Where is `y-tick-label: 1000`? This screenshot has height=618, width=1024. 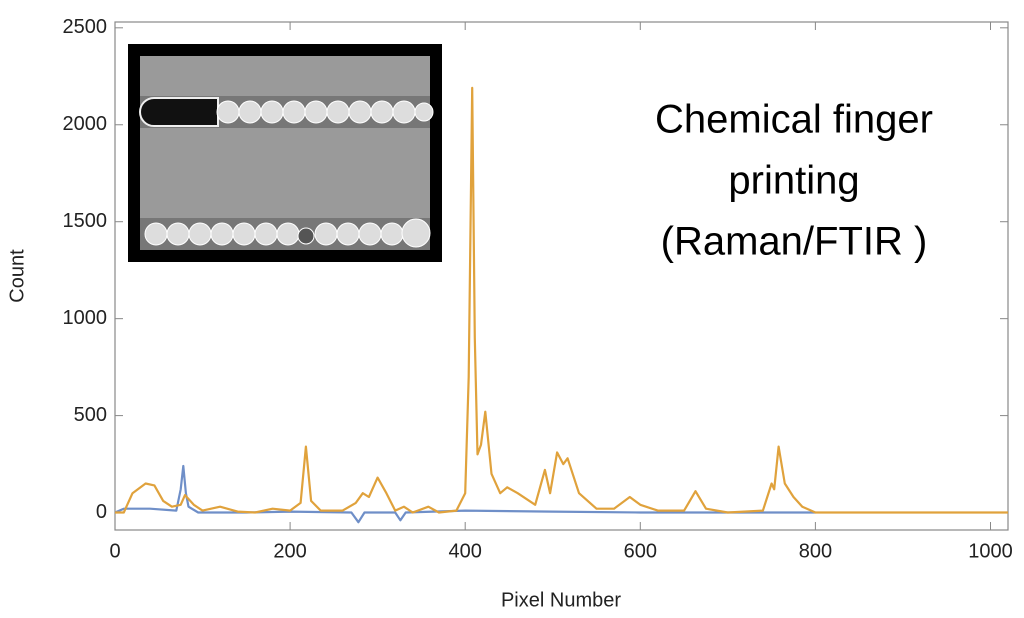 y-tick-label: 1000 is located at coordinates (85, 318).